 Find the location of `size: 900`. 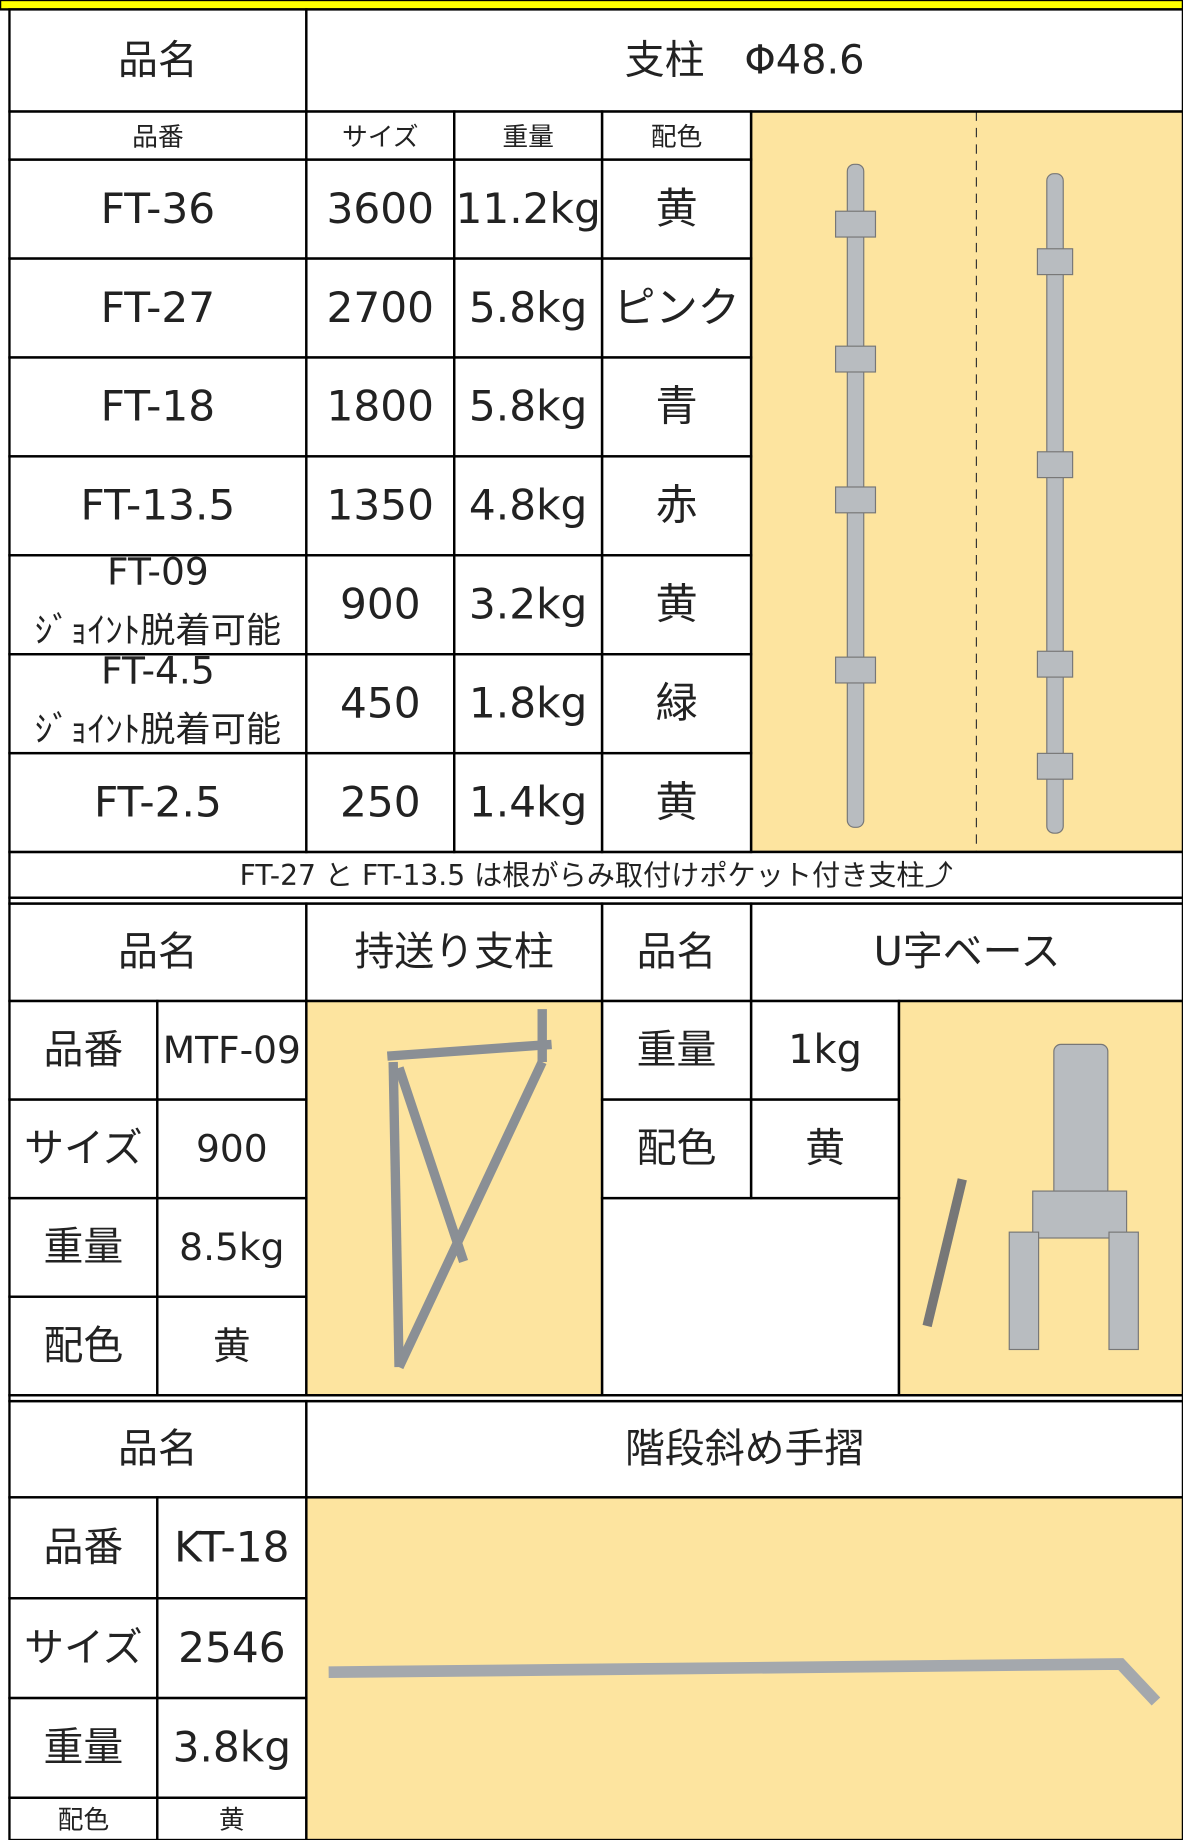

size: 900 is located at coordinates (380, 604).